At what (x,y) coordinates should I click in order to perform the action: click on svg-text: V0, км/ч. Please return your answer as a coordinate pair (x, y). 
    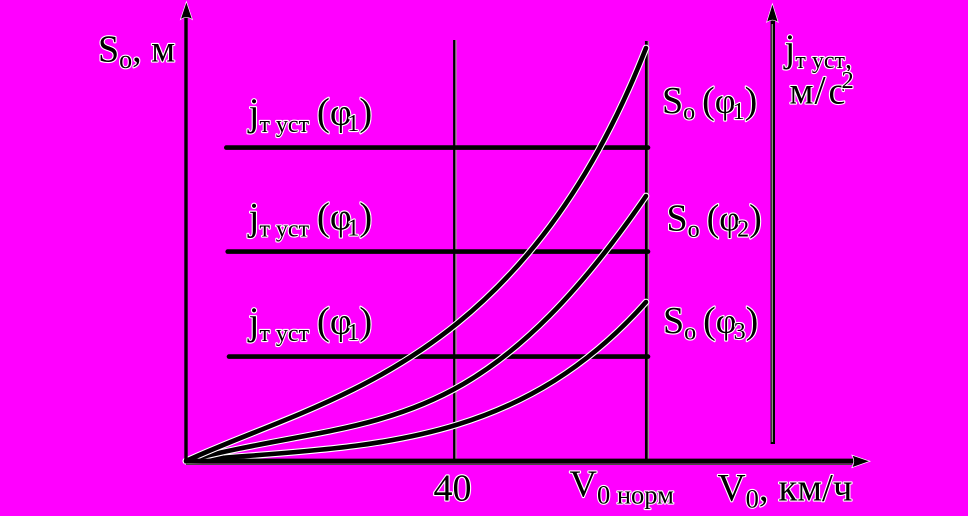
    Looking at the image, I should click on (785, 490).